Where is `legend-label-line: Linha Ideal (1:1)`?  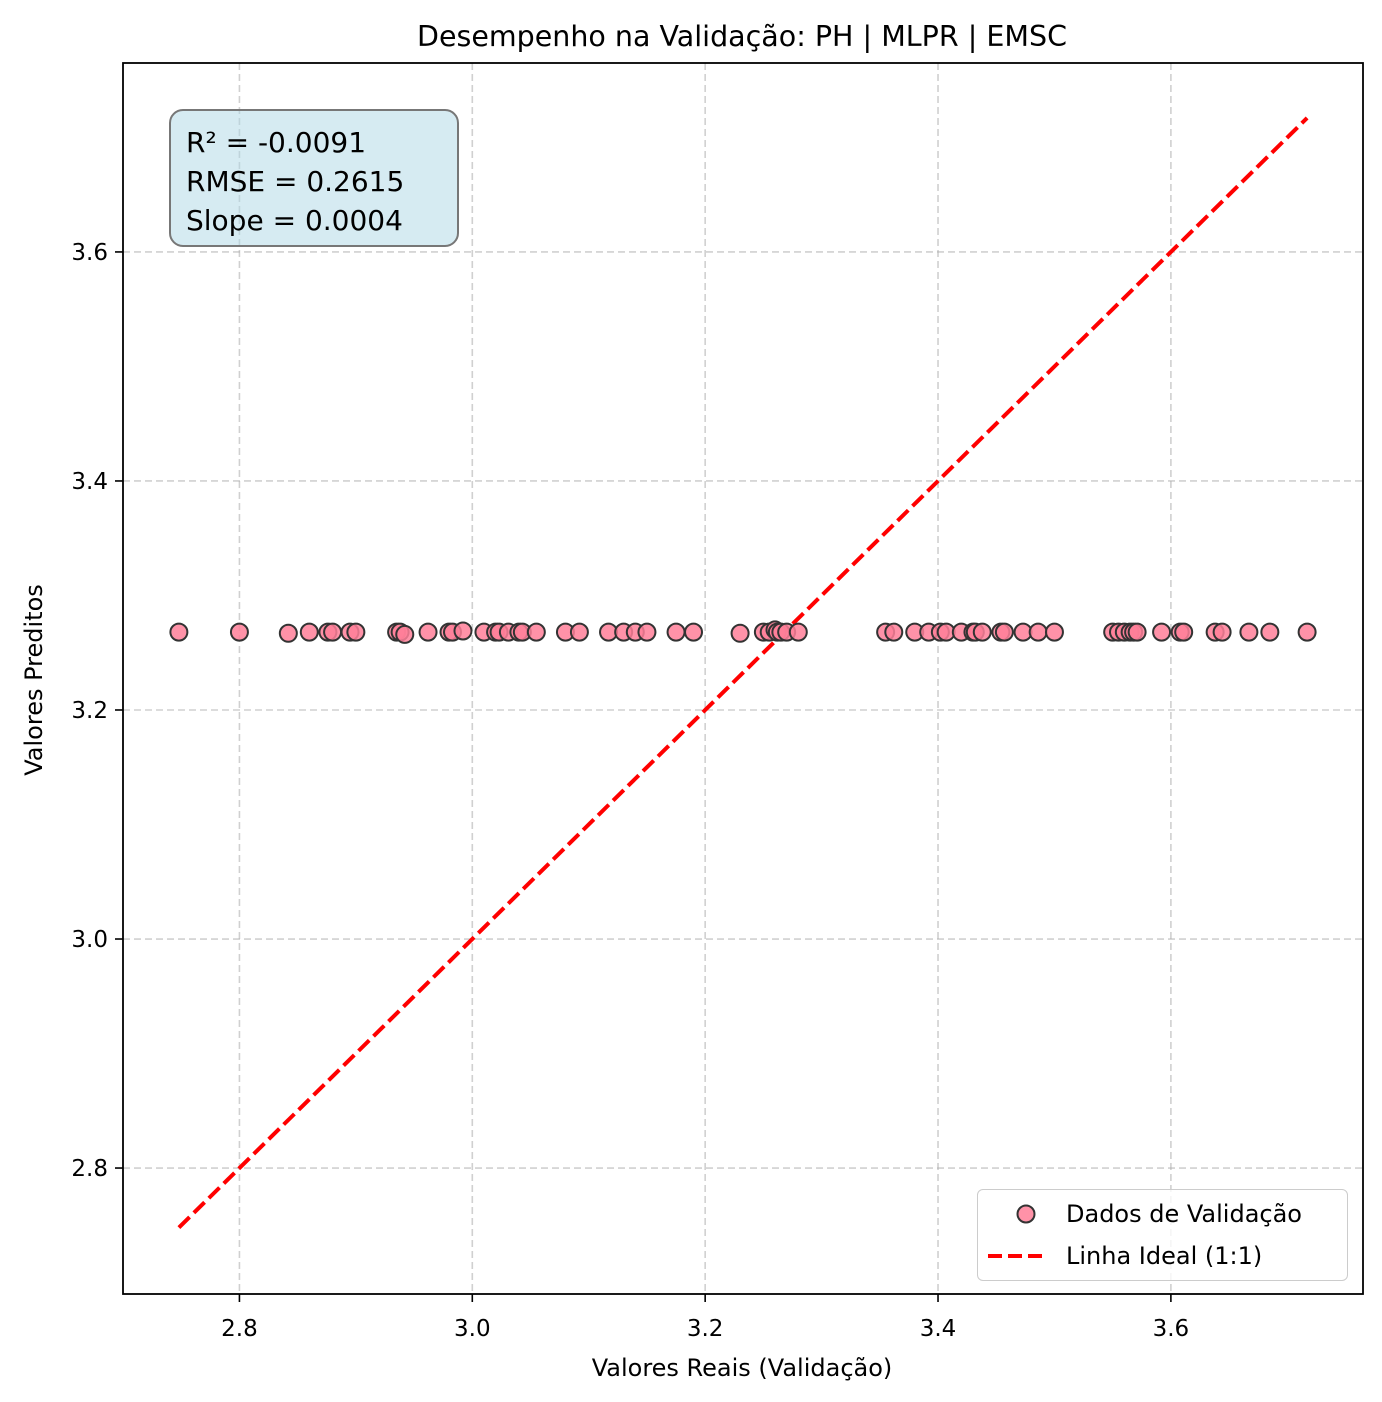 legend-label-line: Linha Ideal (1:1) is located at coordinates (1164, 1256).